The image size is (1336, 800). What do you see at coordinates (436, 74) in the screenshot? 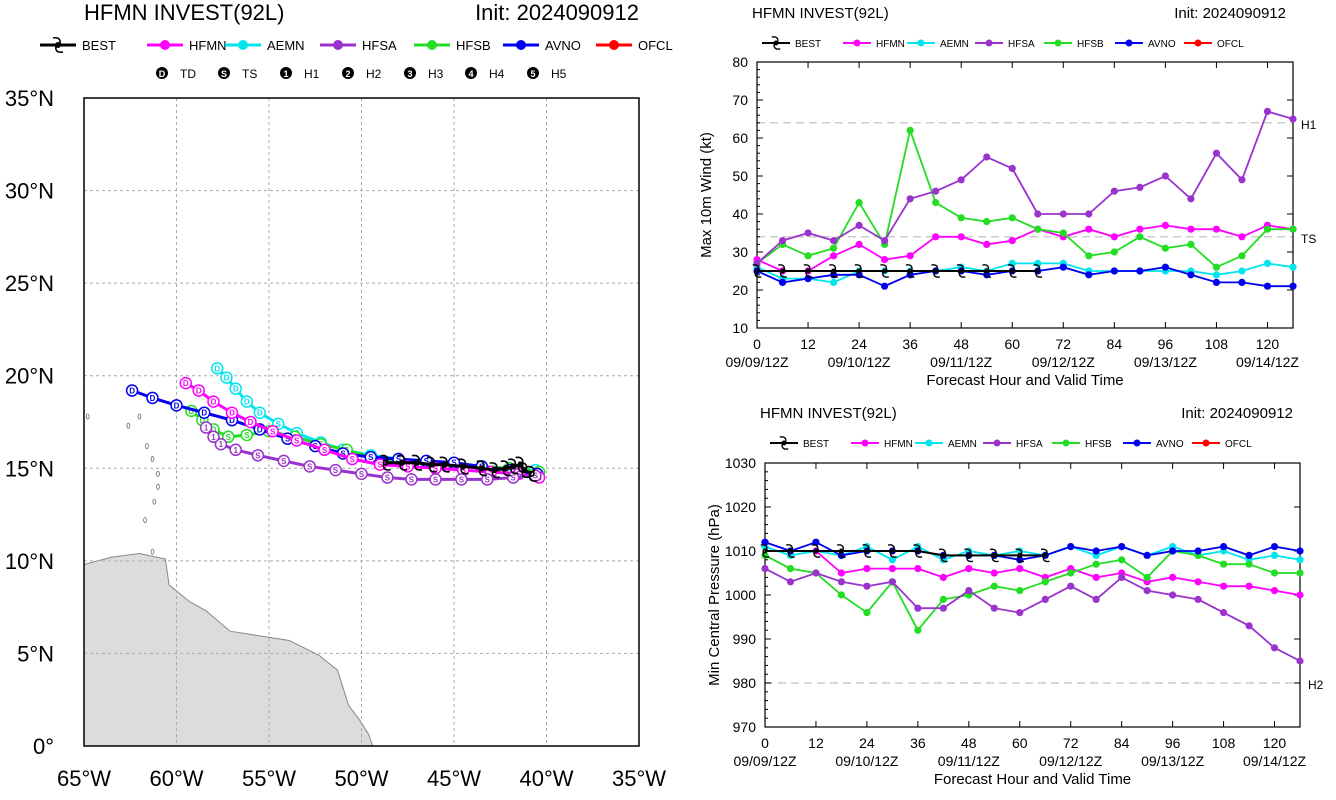
I see `intensity-label: H3` at bounding box center [436, 74].